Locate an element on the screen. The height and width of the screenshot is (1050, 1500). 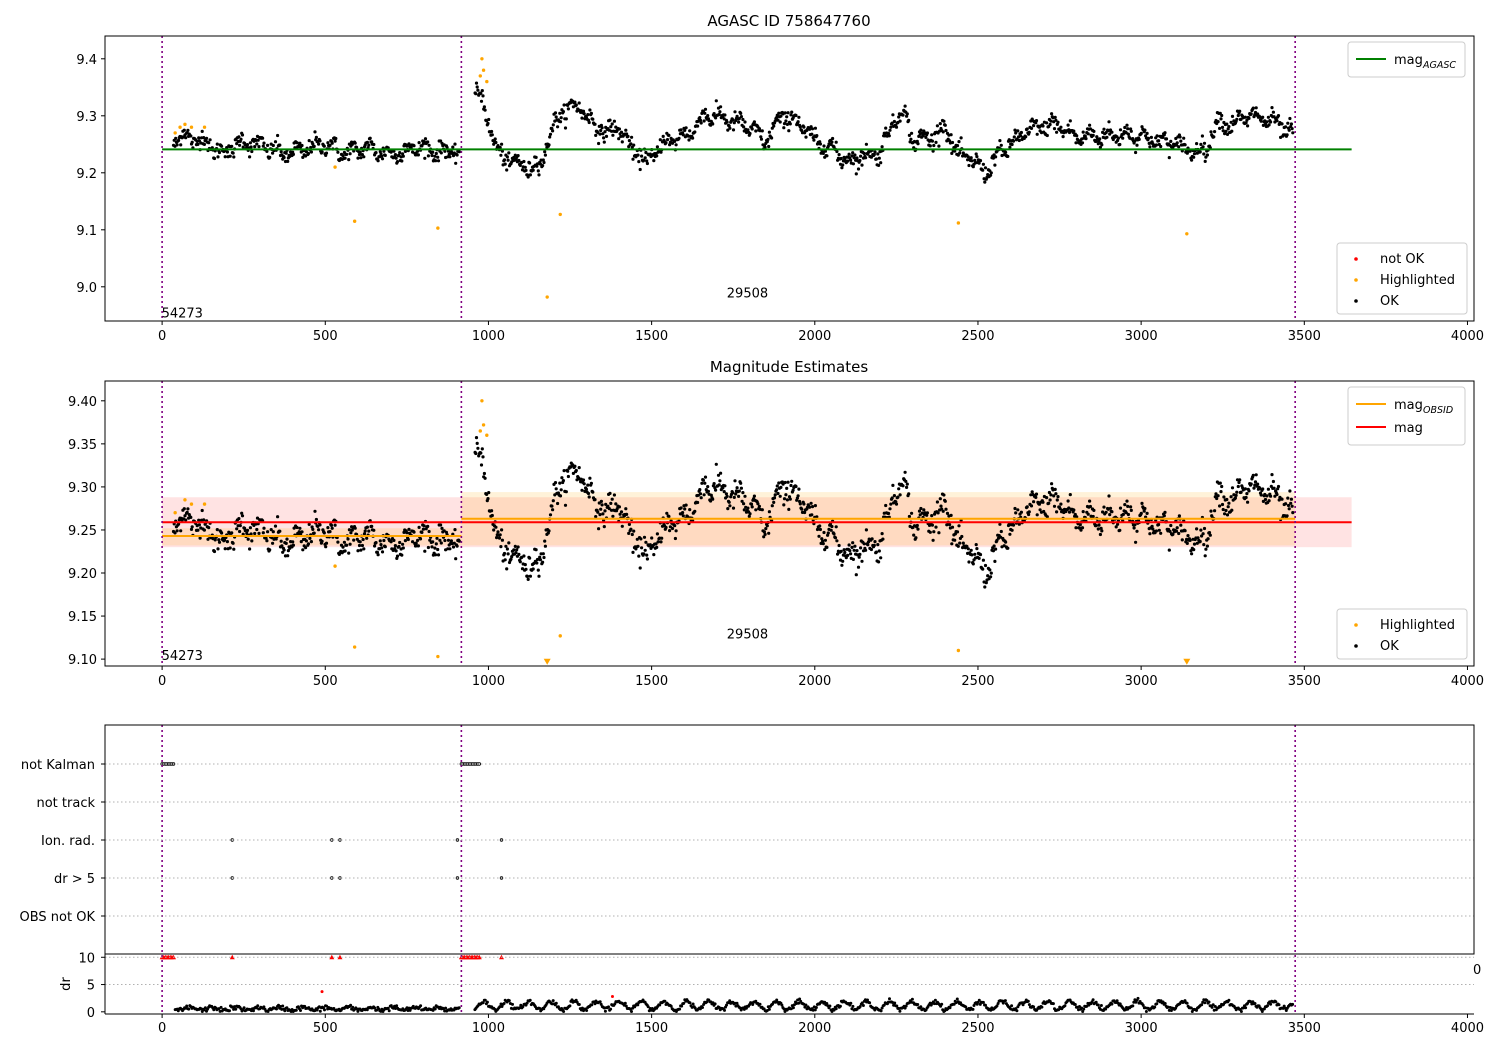
corner-tick-label: 0 is located at coordinates (1477, 970).